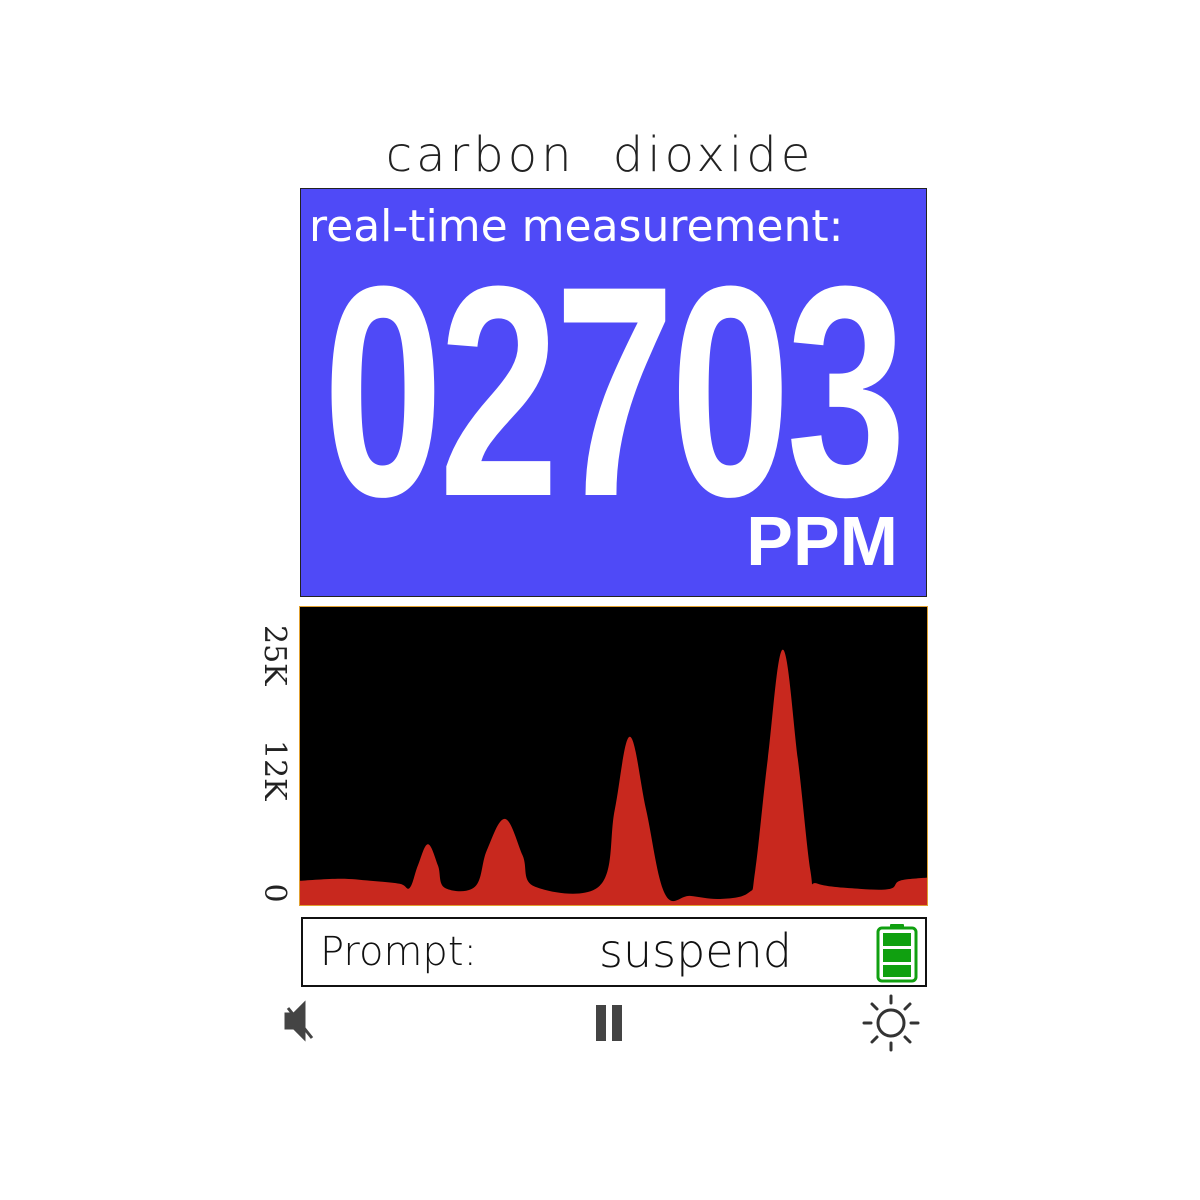 This screenshot has height=1200, width=1200. I want to click on history-chart, so click(613, 756).